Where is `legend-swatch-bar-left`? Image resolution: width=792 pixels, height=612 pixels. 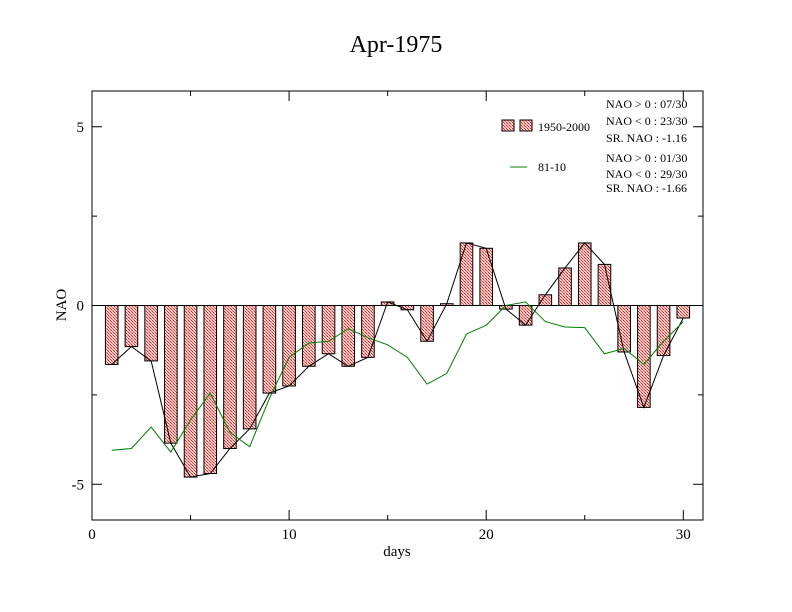 legend-swatch-bar-left is located at coordinates (508, 125).